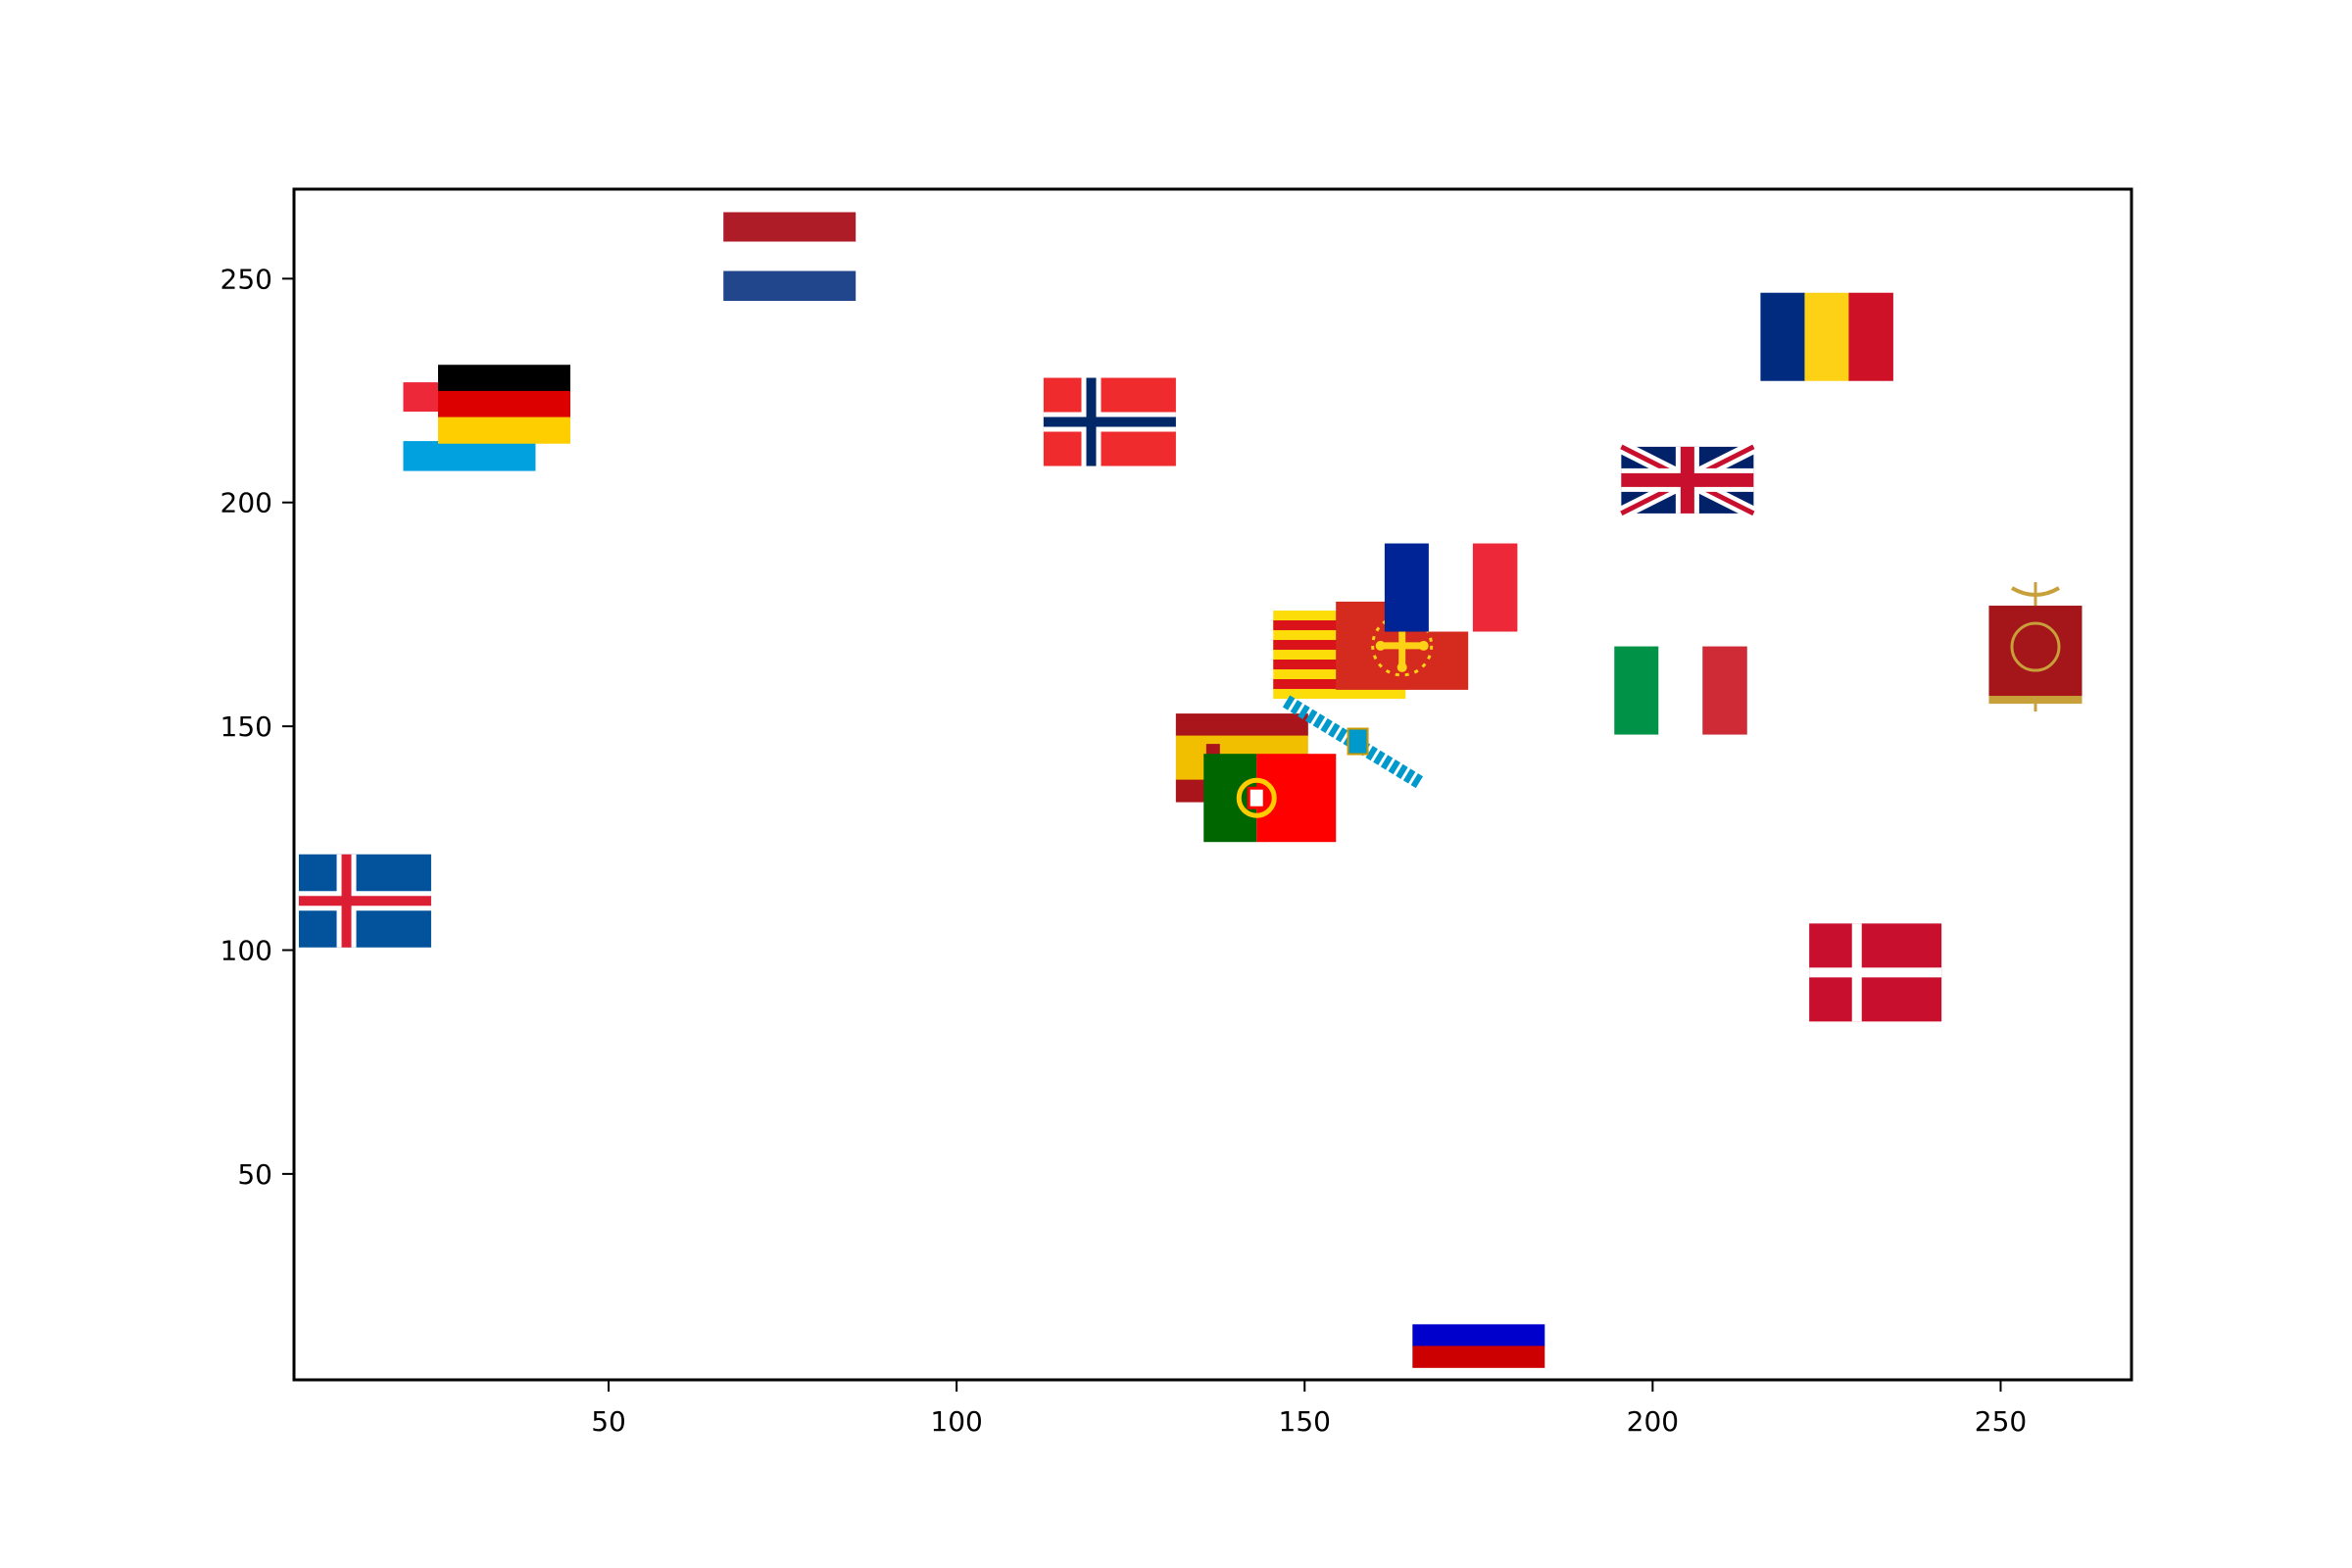  Describe the element at coordinates (956, 1421) in the screenshot. I see `x-tick-label: 100` at that location.